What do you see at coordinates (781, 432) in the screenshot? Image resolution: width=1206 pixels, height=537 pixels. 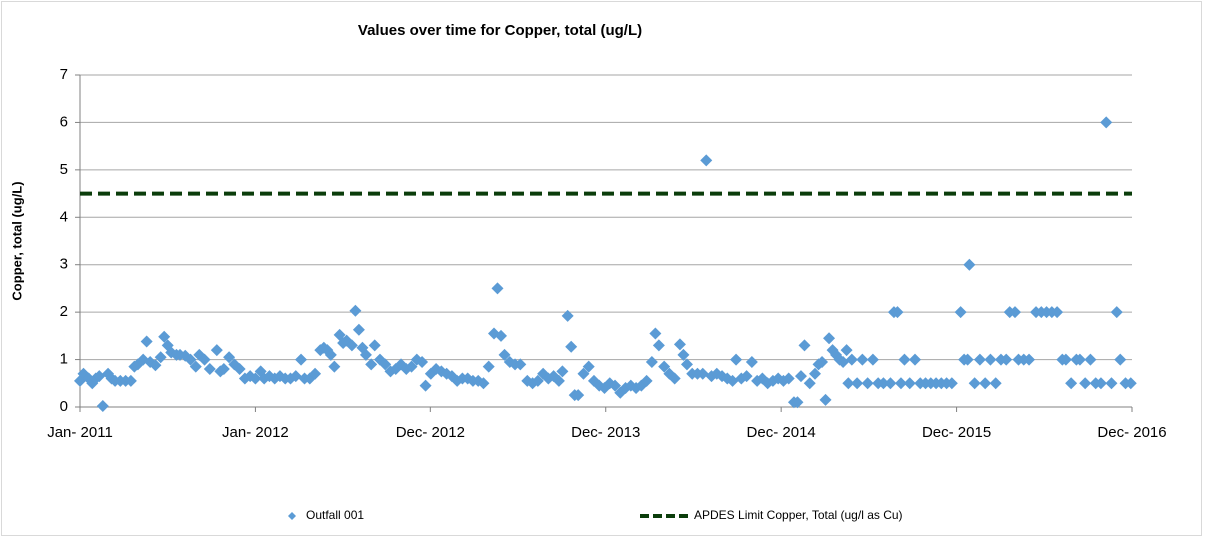 I see `x-tick-label: Dec- 2014` at bounding box center [781, 432].